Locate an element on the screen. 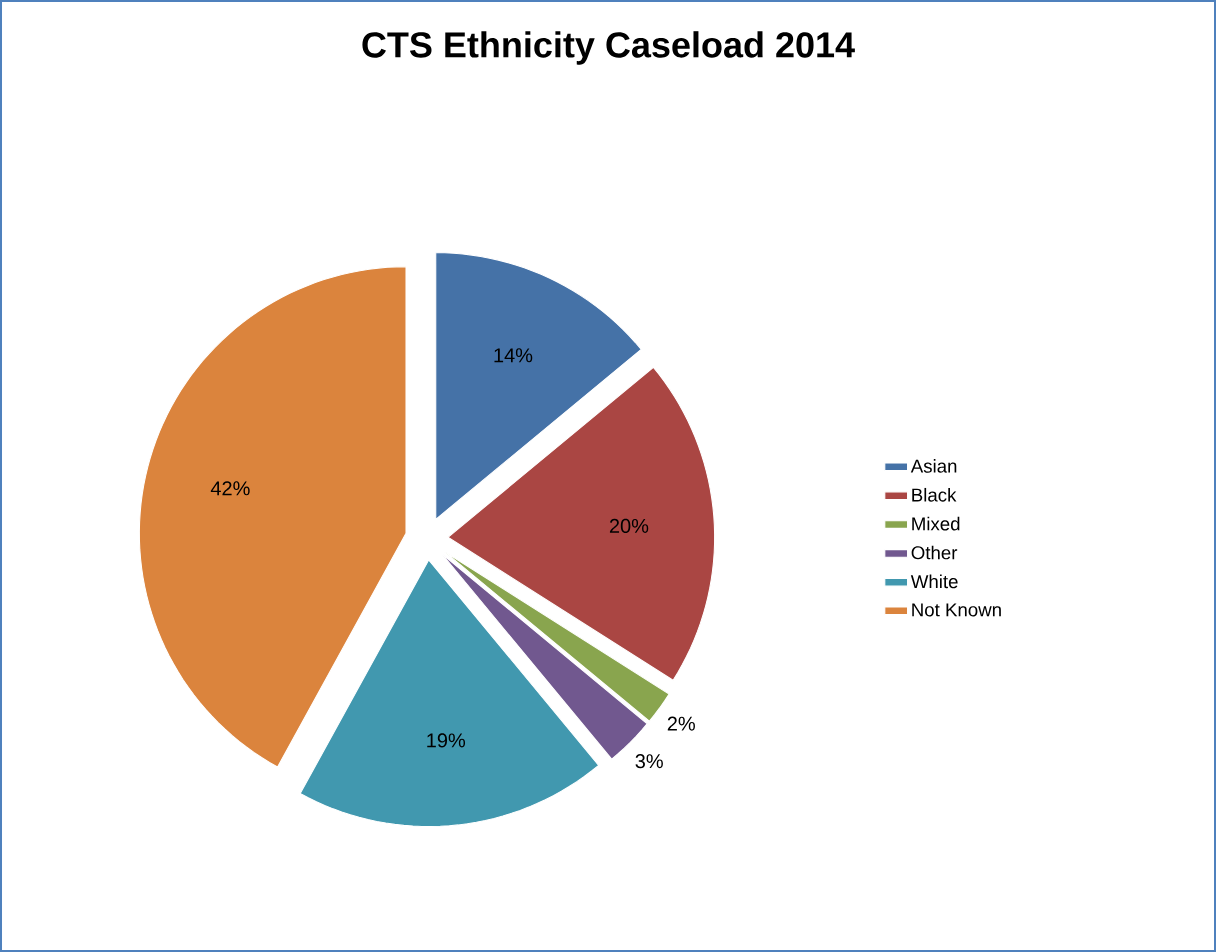 This screenshot has width=1216, height=952. legend-label: Not Known is located at coordinates (956, 610).